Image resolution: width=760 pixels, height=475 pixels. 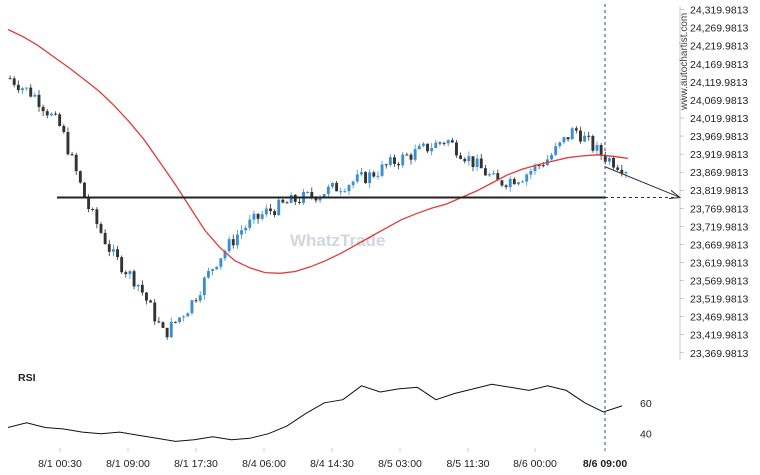 I want to click on price-tick-label: 23,719.9813, so click(x=719, y=227).